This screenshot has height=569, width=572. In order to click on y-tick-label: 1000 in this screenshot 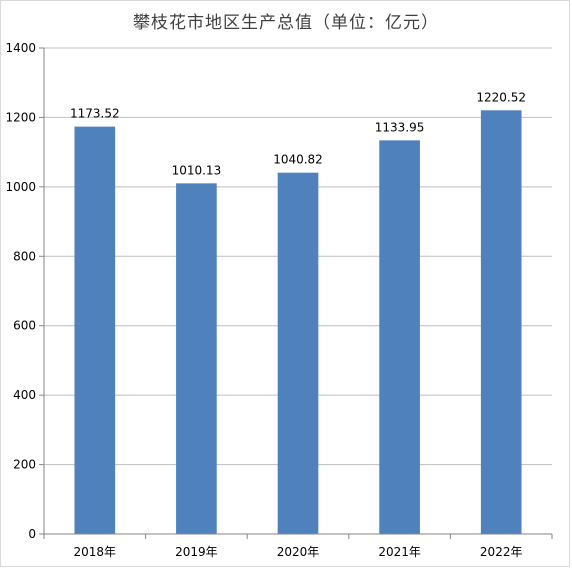, I will do `click(20, 187)`.